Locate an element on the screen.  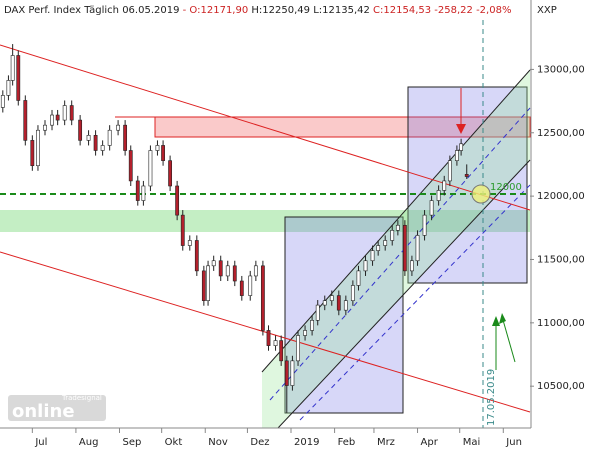
y-tick-label: 10500,00 is located at coordinates (561, 386).